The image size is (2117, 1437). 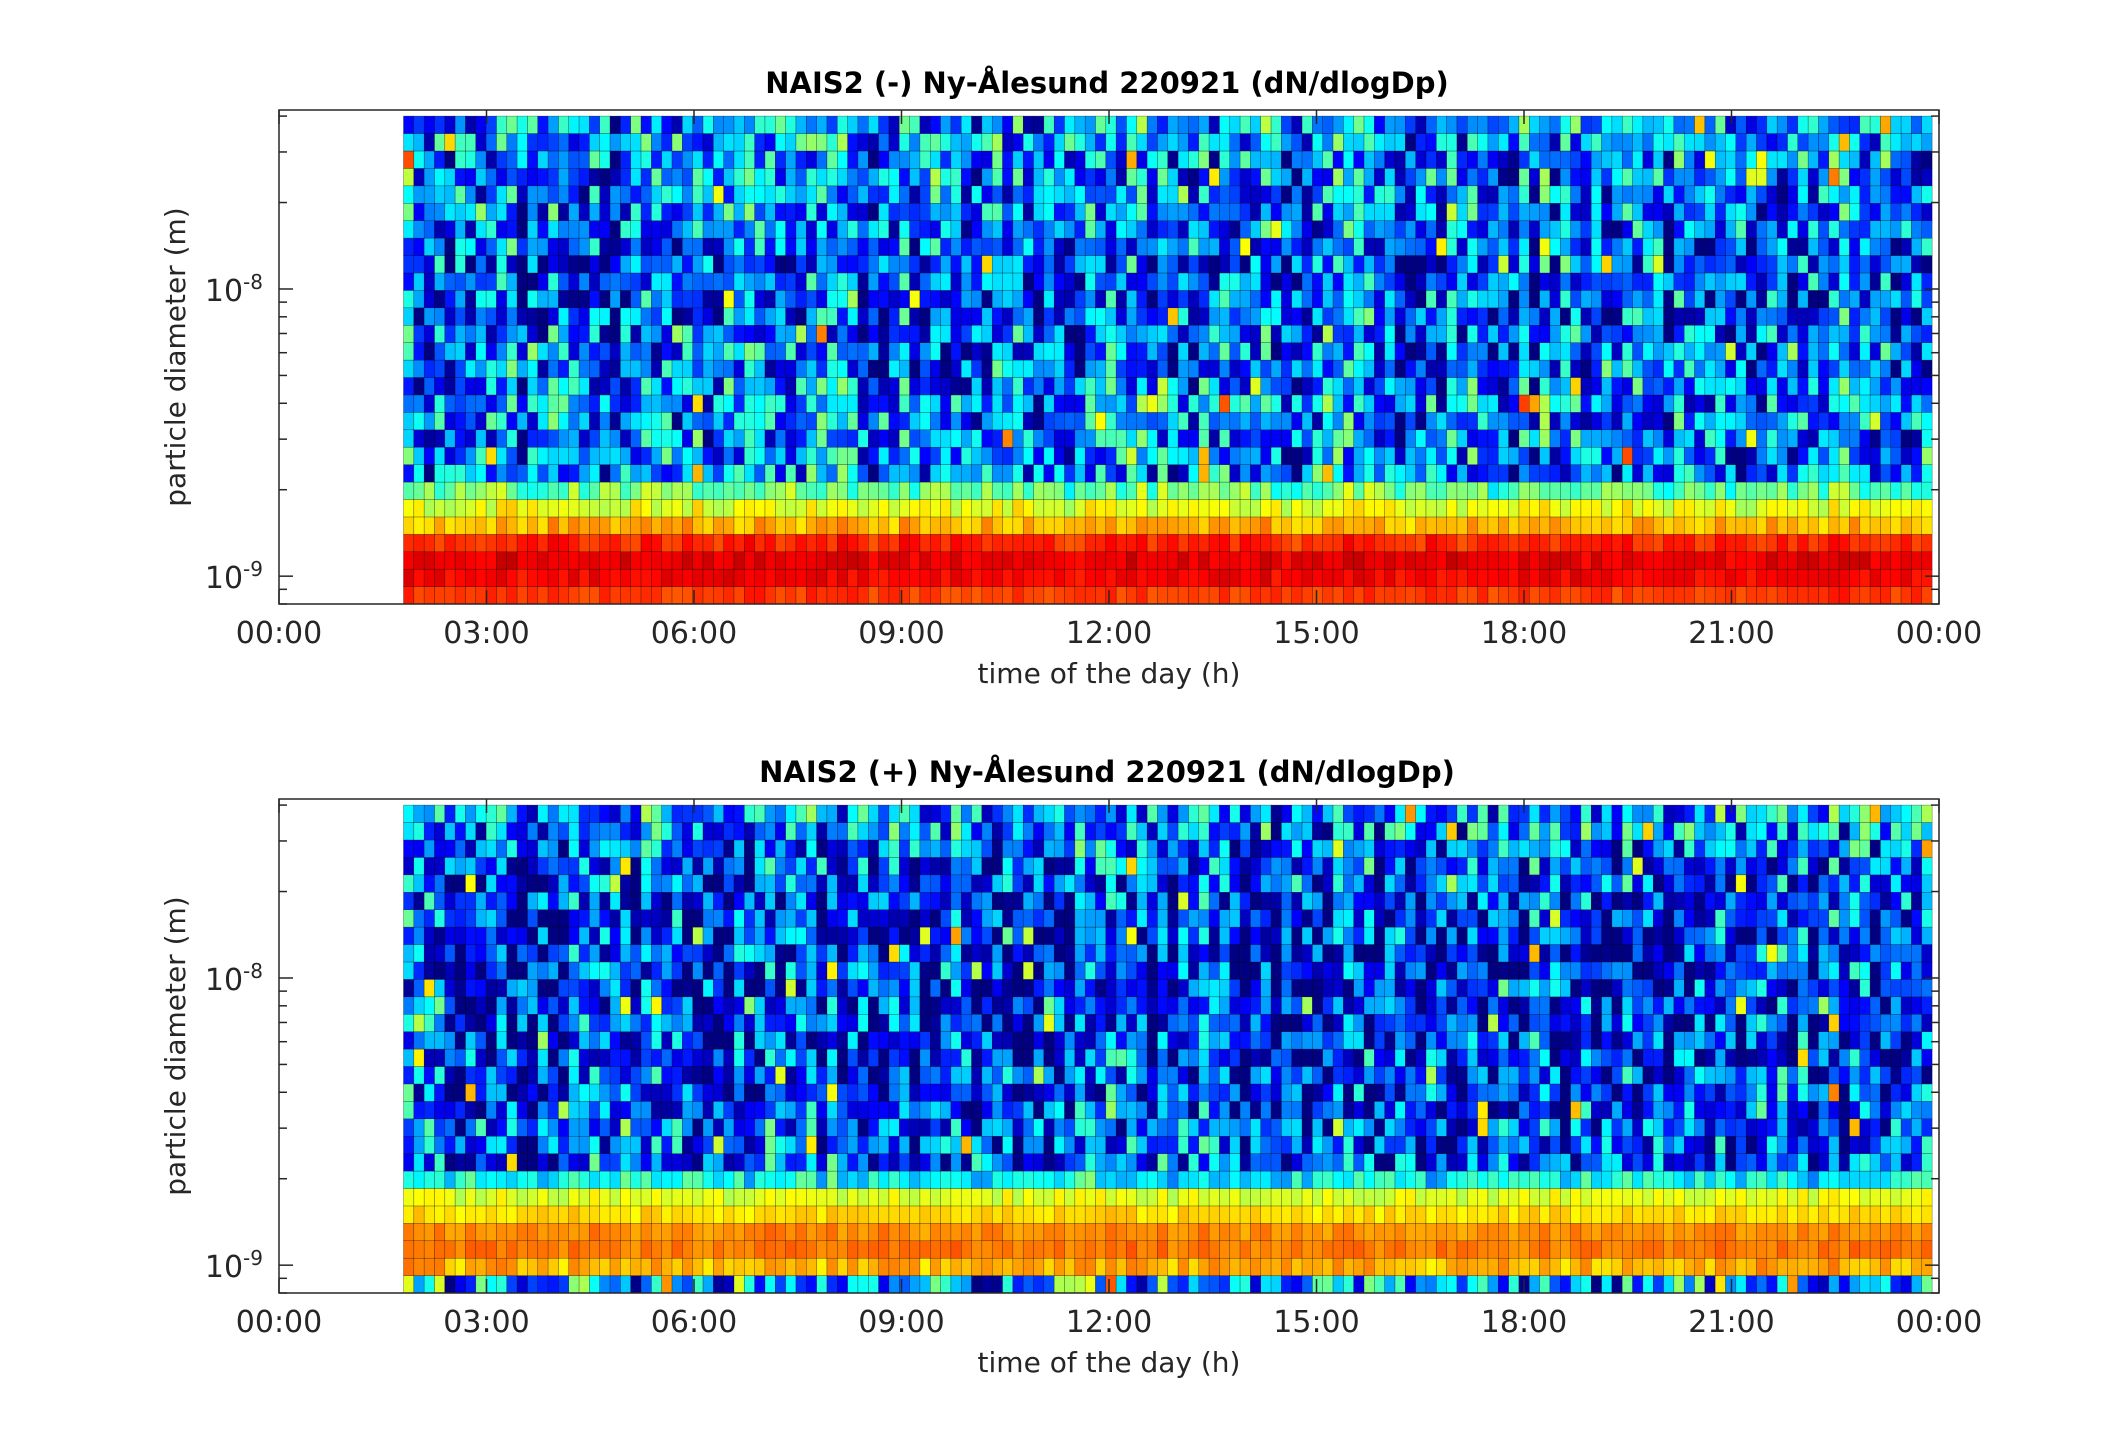 What do you see at coordinates (1316, 633) in the screenshot?
I see `x-tick-label: 15:00` at bounding box center [1316, 633].